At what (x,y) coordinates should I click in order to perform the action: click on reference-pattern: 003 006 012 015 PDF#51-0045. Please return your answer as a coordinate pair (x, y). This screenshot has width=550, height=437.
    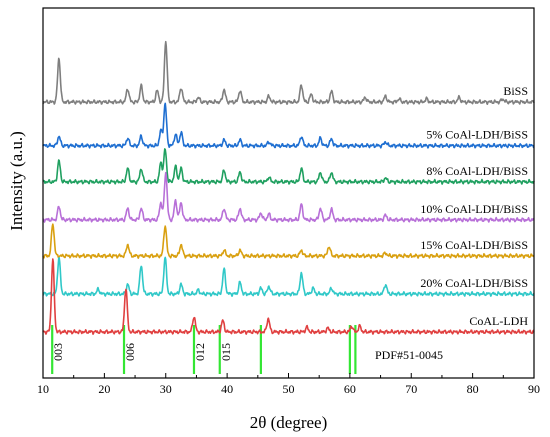
    Looking at the image, I should click on (247, 349).